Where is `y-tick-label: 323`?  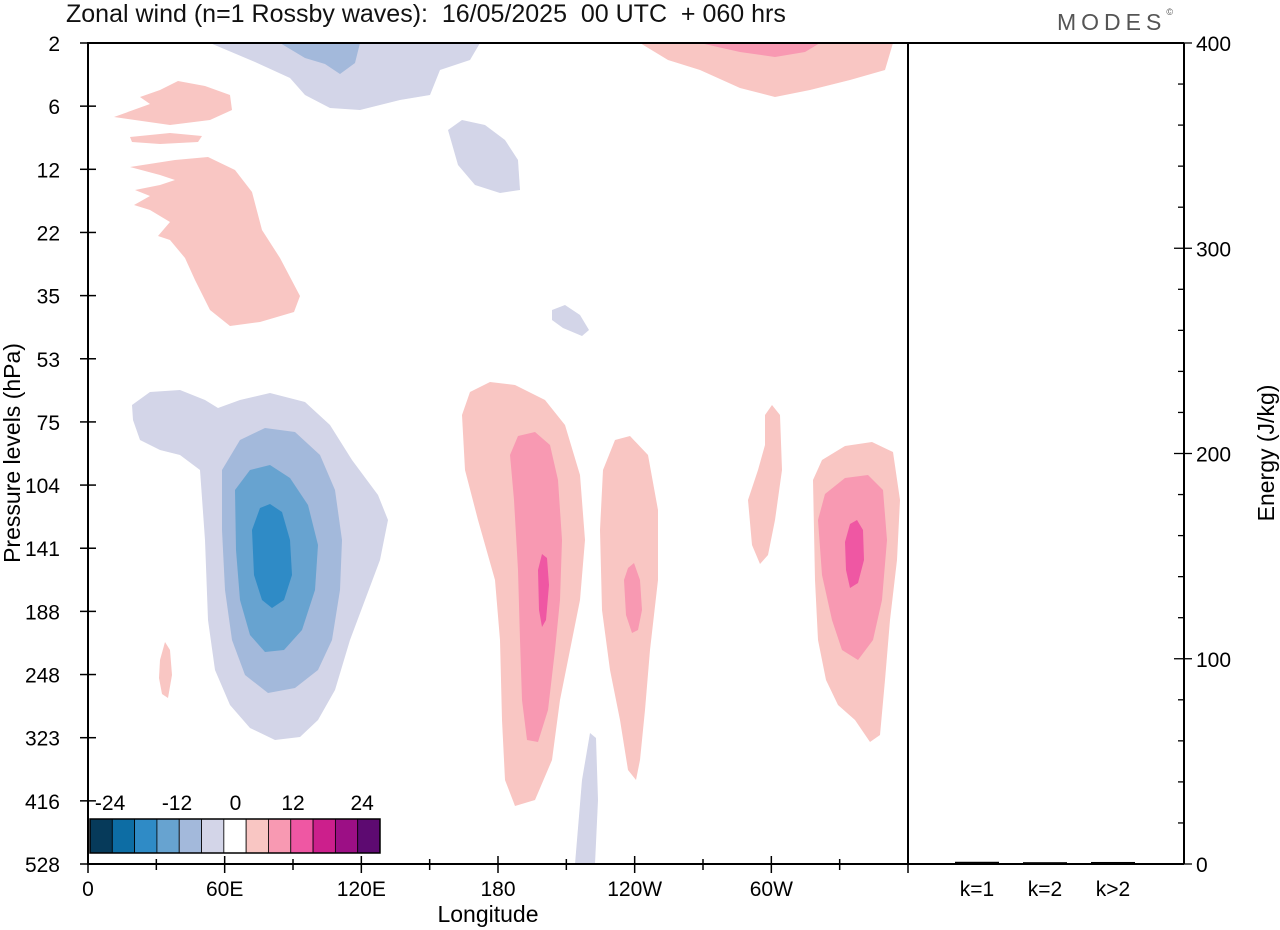 y-tick-label: 323 is located at coordinates (42, 739).